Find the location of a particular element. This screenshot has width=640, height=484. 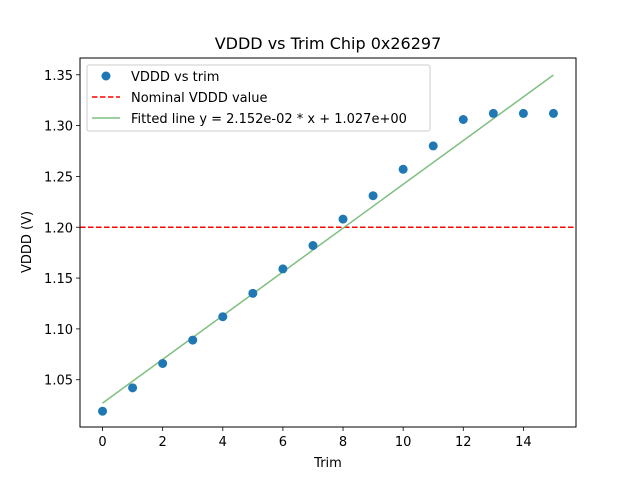

x-axis-label: Trim is located at coordinates (327, 463).